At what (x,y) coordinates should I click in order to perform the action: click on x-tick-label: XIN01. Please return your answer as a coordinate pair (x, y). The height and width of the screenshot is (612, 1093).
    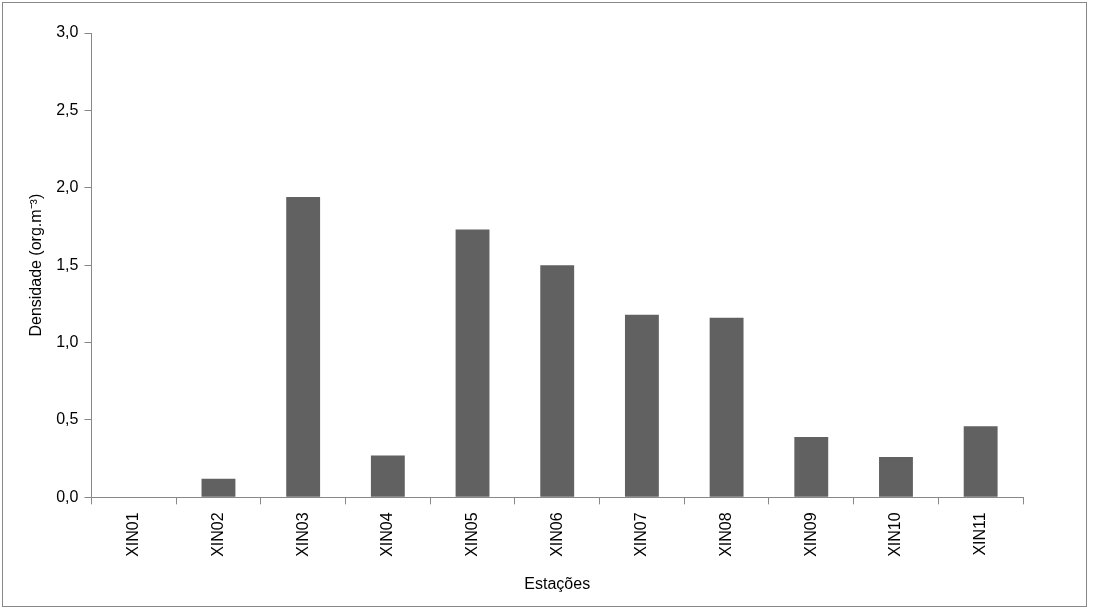
    Looking at the image, I should click on (133, 534).